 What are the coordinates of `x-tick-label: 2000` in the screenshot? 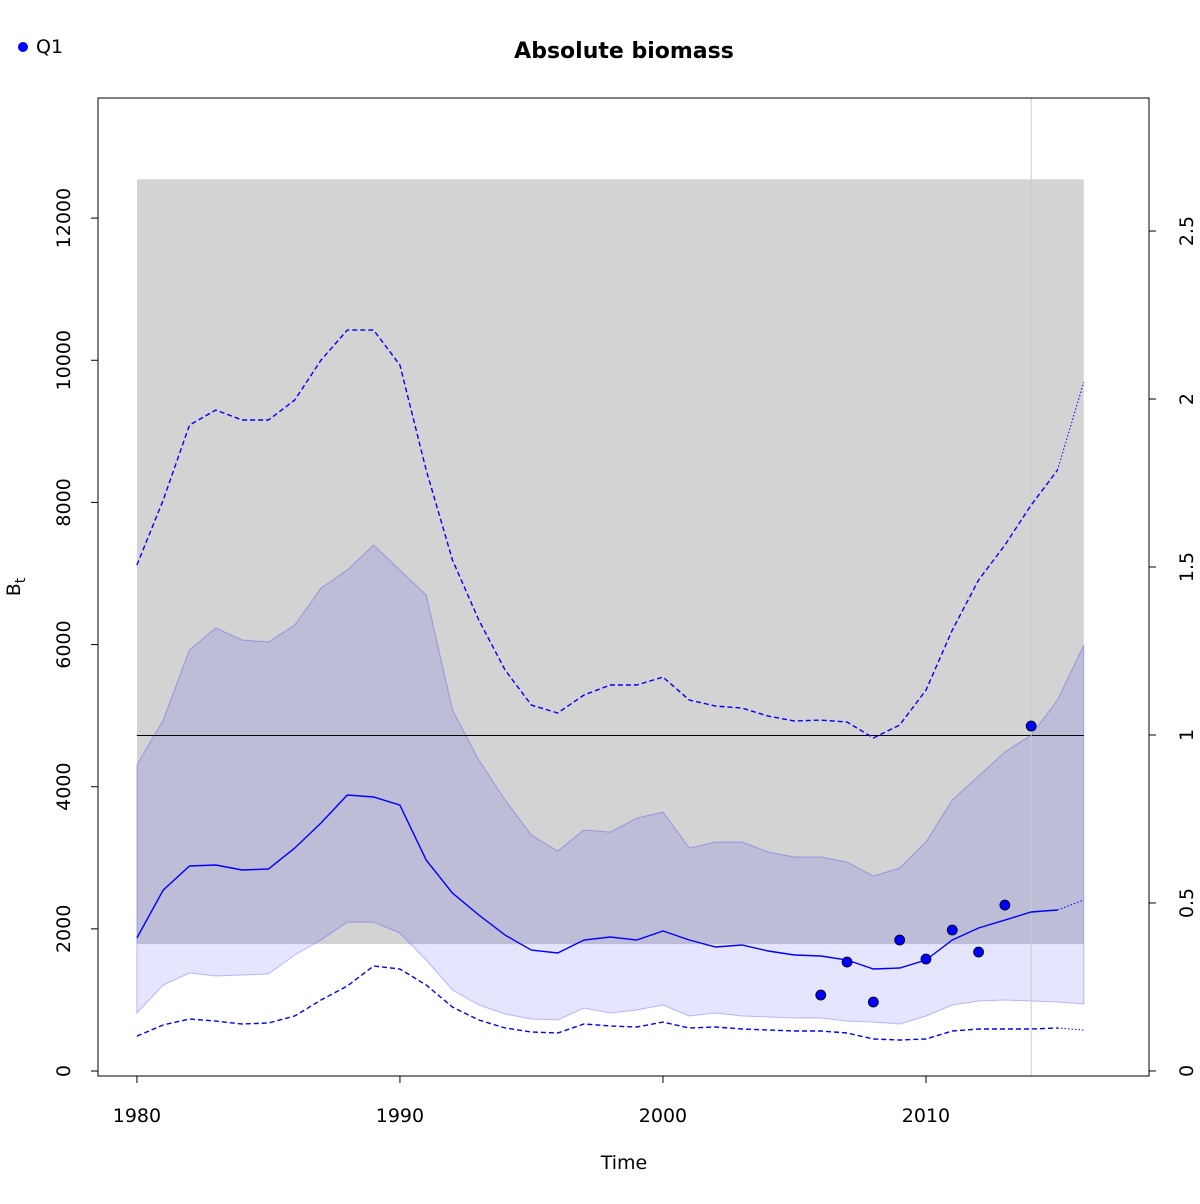 It's located at (663, 1116).